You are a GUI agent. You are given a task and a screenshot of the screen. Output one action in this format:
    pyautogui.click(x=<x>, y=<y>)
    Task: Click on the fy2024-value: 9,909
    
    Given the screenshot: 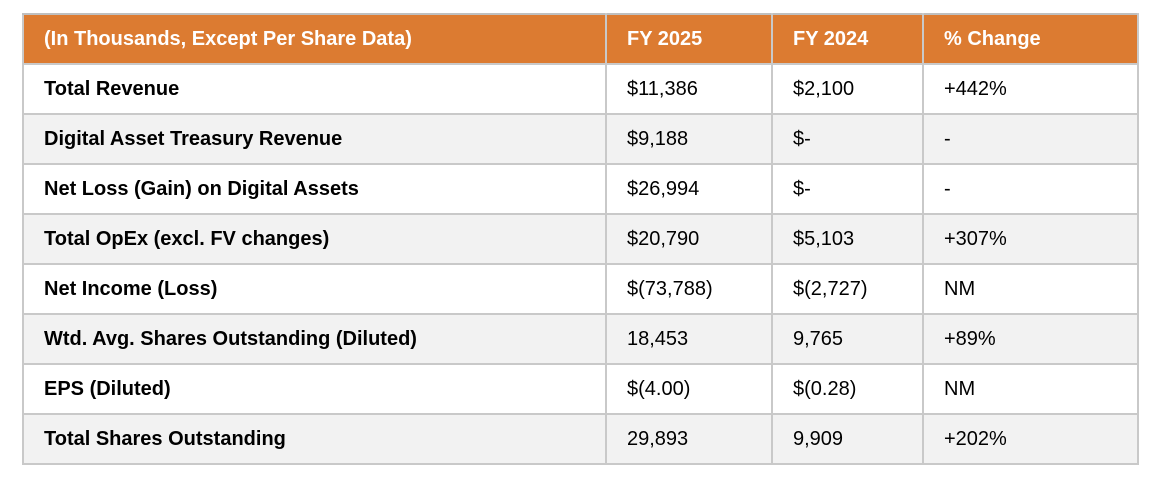 What is the action you would take?
    pyautogui.click(x=847, y=439)
    